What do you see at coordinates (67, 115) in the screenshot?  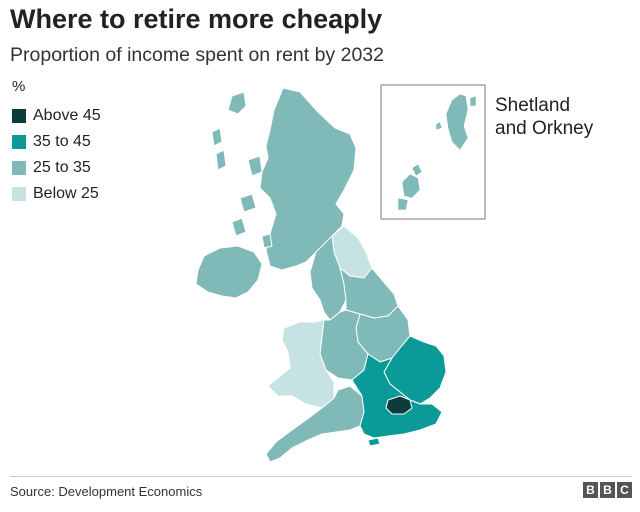 I see `legend-label-above-45: Above 45` at bounding box center [67, 115].